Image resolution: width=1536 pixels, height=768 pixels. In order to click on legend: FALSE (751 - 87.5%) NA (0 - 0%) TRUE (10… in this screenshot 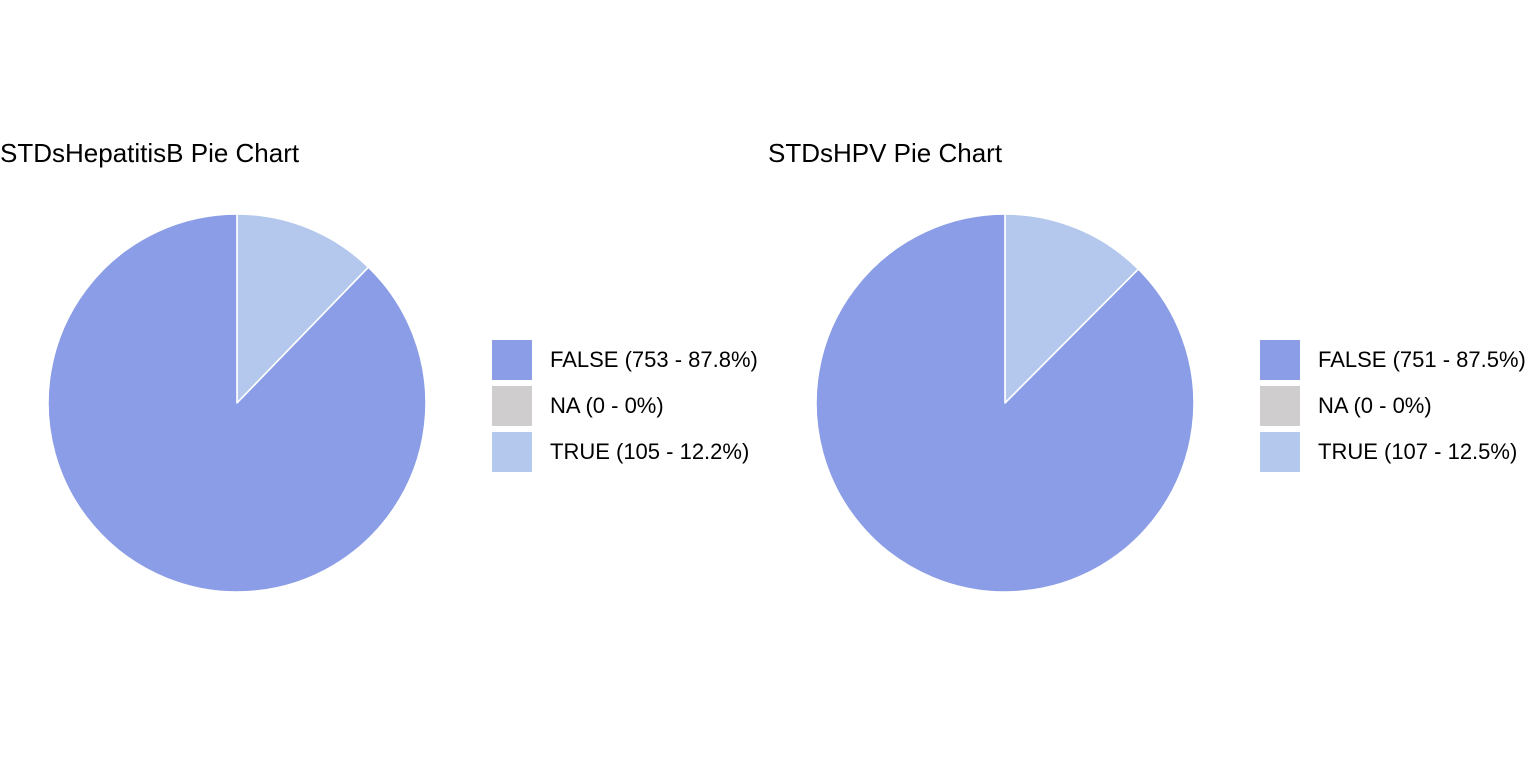, I will do `click(1393, 406)`.